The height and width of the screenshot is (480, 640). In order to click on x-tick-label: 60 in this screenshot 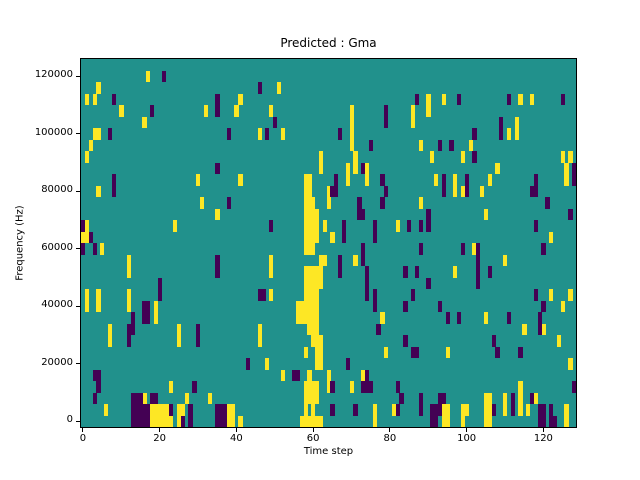, I will do `click(313, 438)`.